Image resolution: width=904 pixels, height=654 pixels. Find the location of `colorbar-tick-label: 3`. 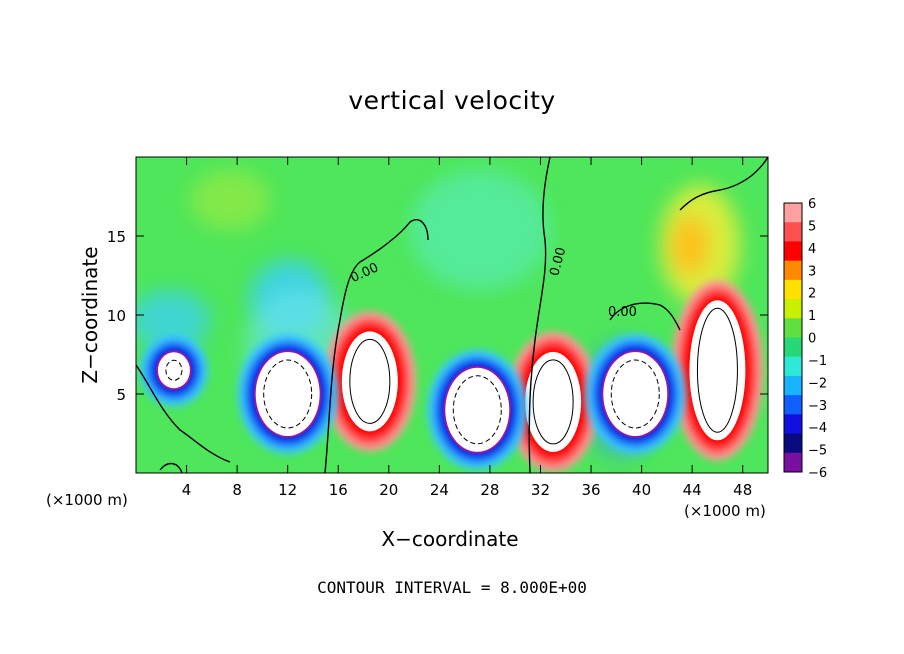

colorbar-tick-label: 3 is located at coordinates (812, 271).